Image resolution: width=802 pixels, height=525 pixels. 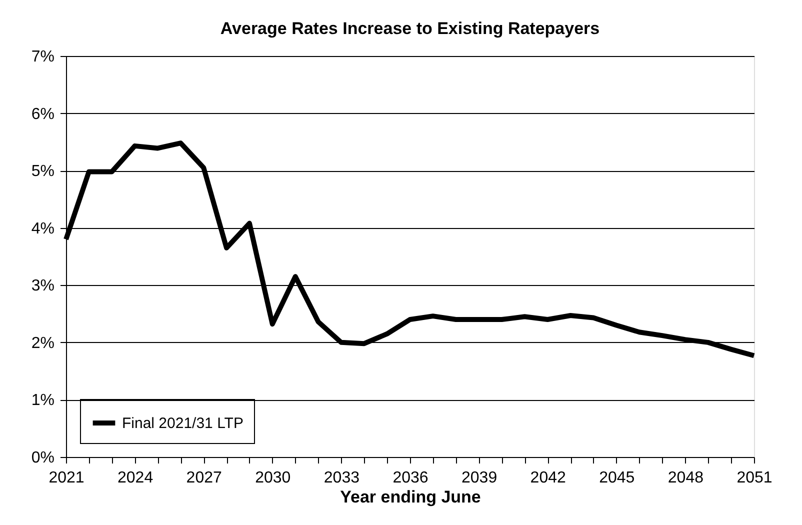 What do you see at coordinates (42, 57) in the screenshot?
I see `y-tick-label: 7%` at bounding box center [42, 57].